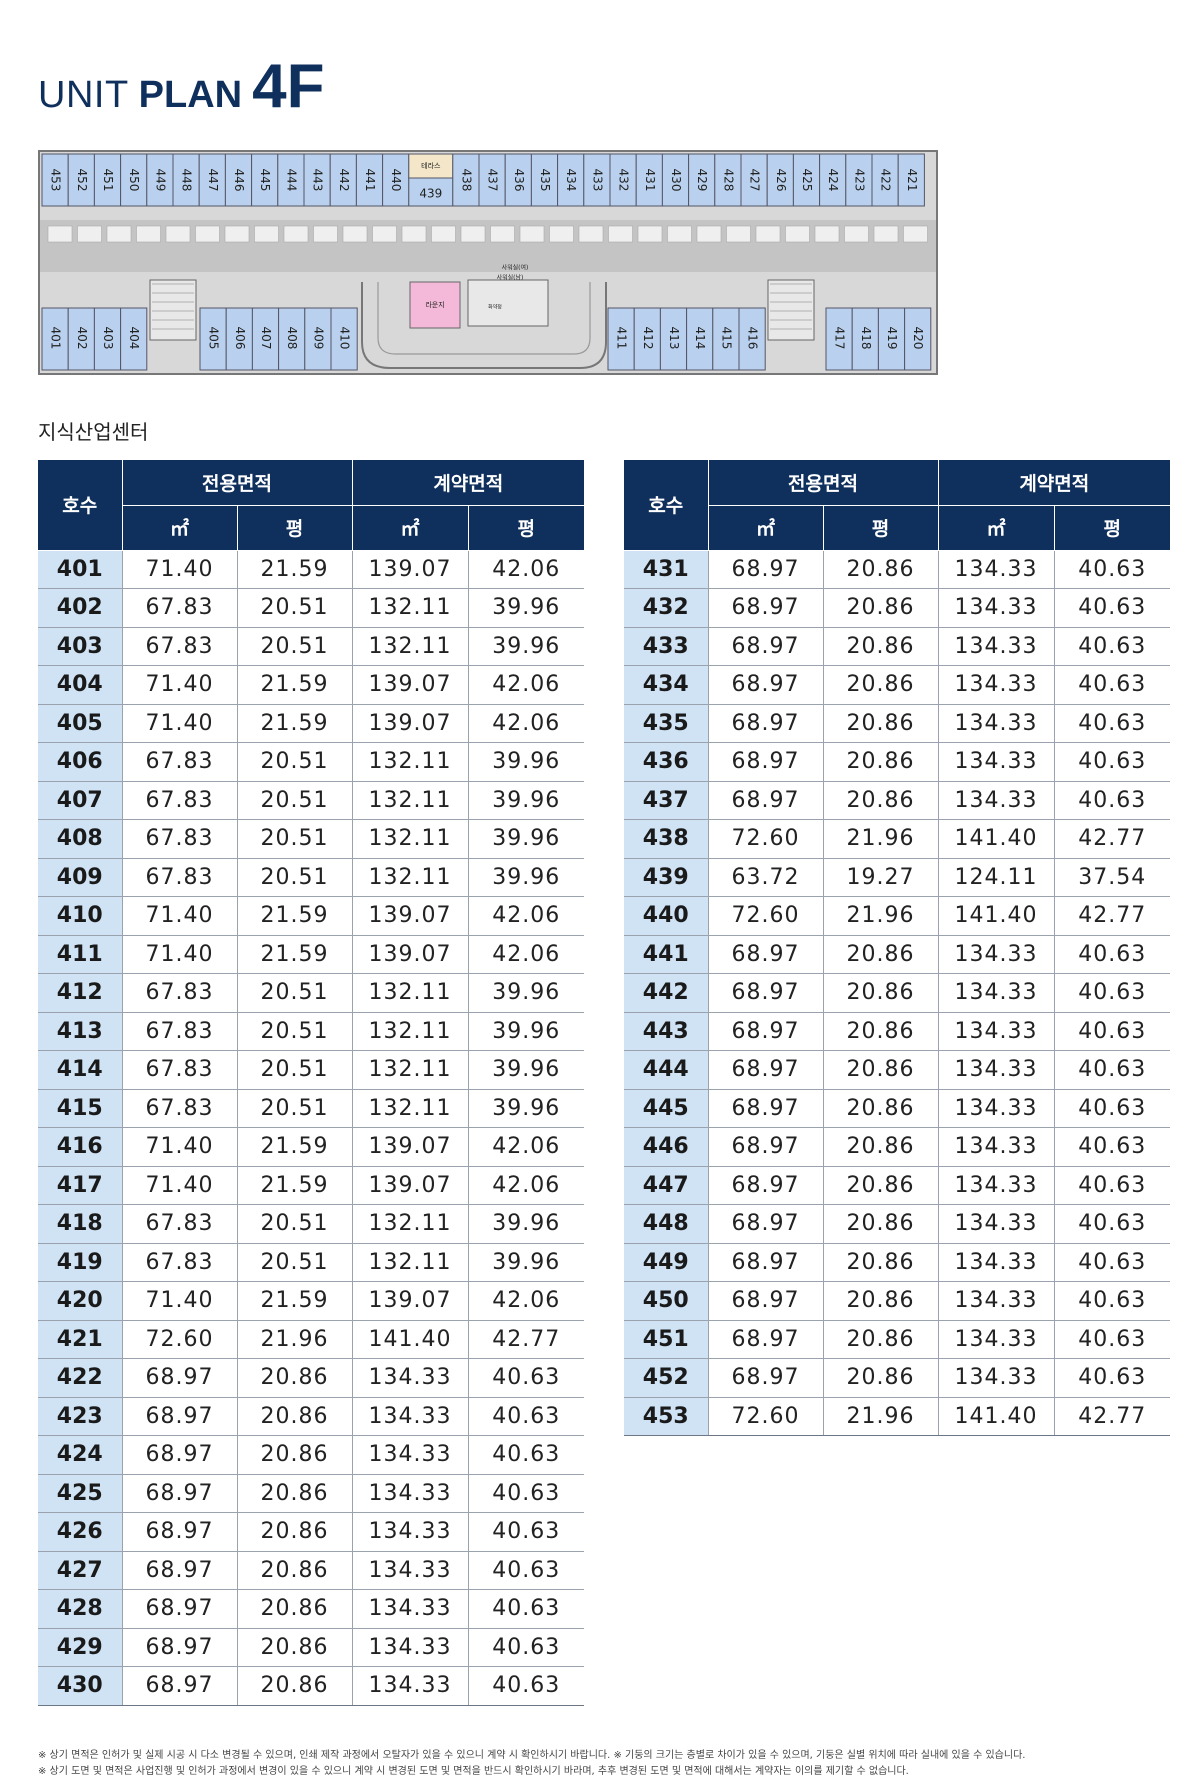 The width and height of the screenshot is (1200, 1788). What do you see at coordinates (666, 1031) in the screenshot?
I see `unit-number: 443` at bounding box center [666, 1031].